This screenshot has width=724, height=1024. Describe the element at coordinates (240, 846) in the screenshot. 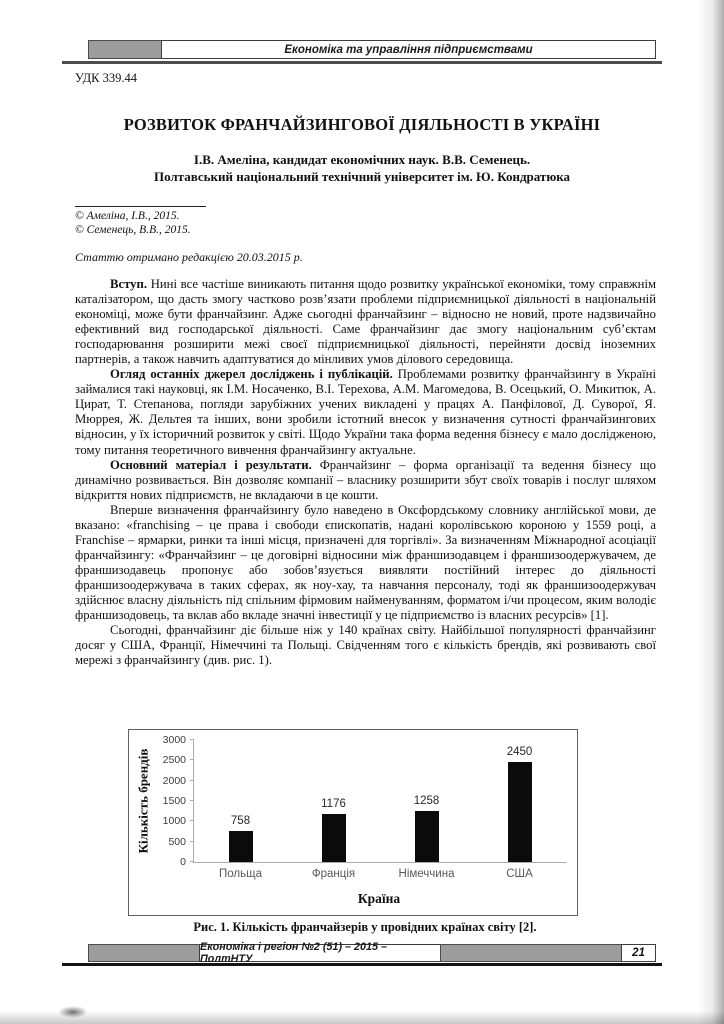

I see `bar-Польща` at that location.